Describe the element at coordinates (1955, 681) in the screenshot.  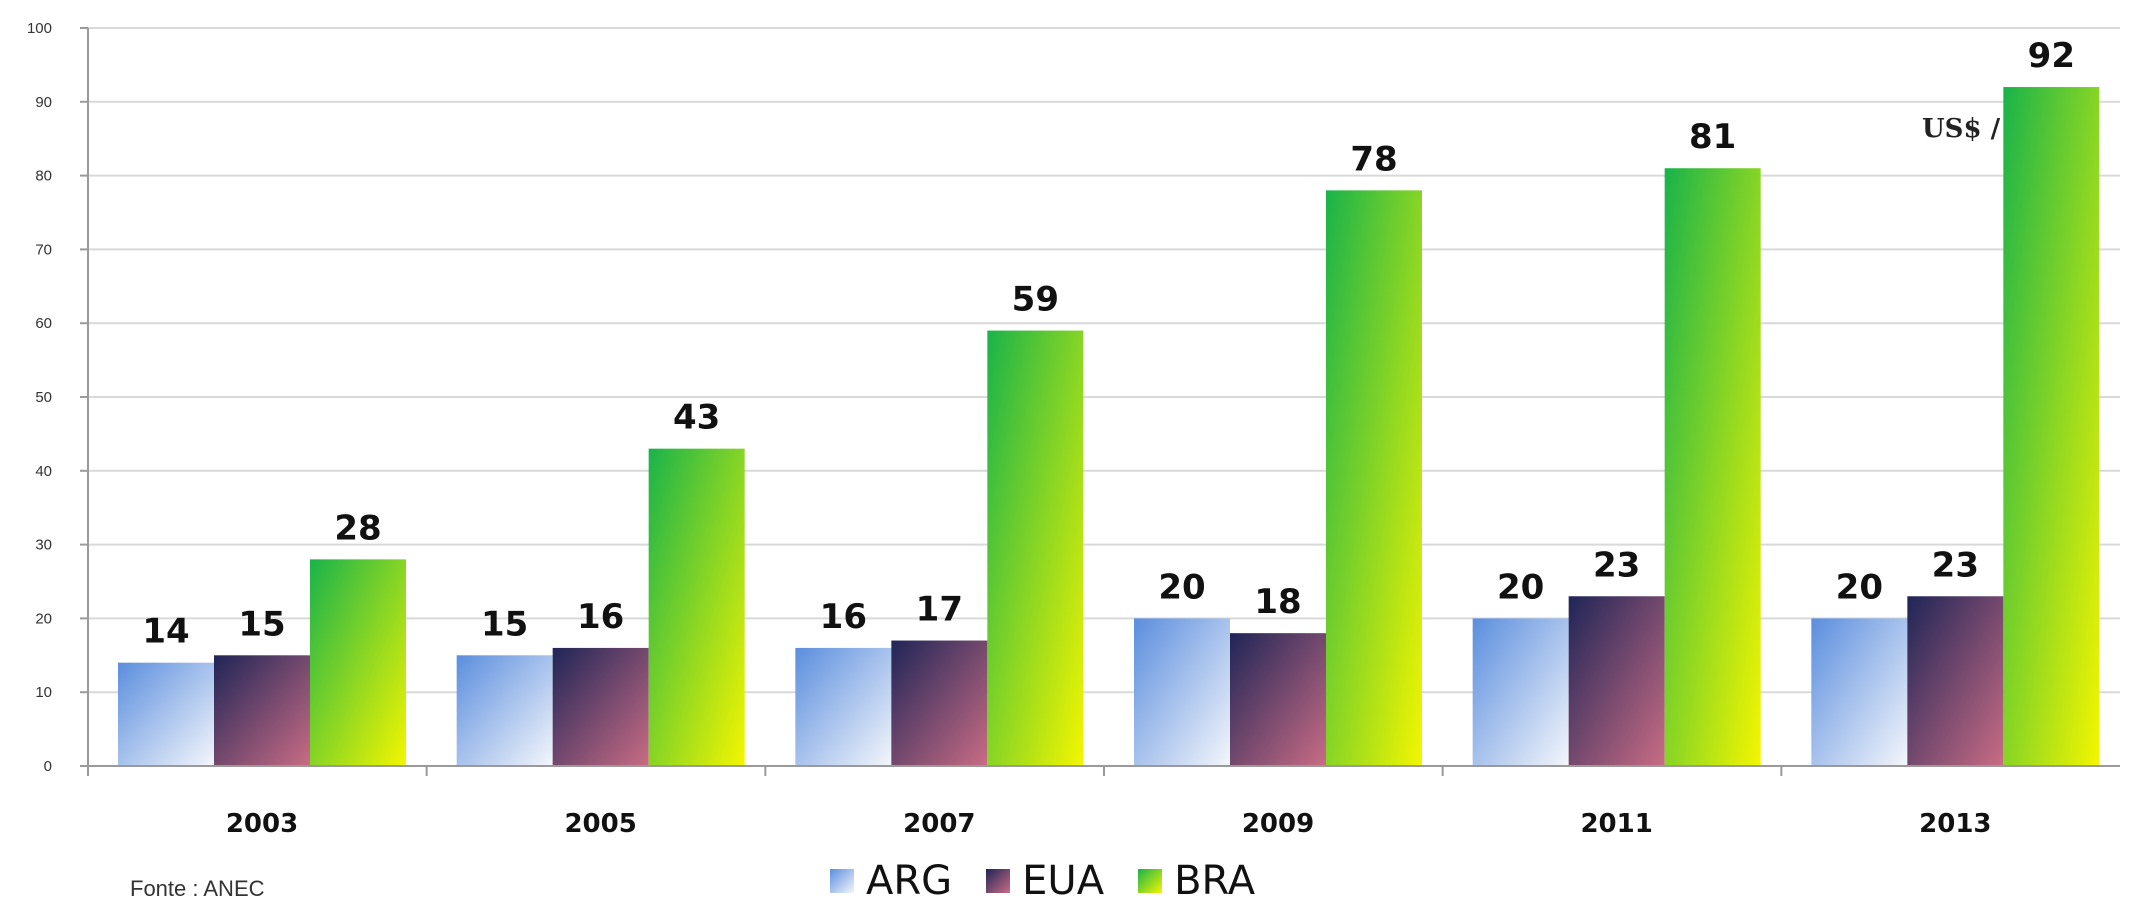
I see `bar-eua-2013` at that location.